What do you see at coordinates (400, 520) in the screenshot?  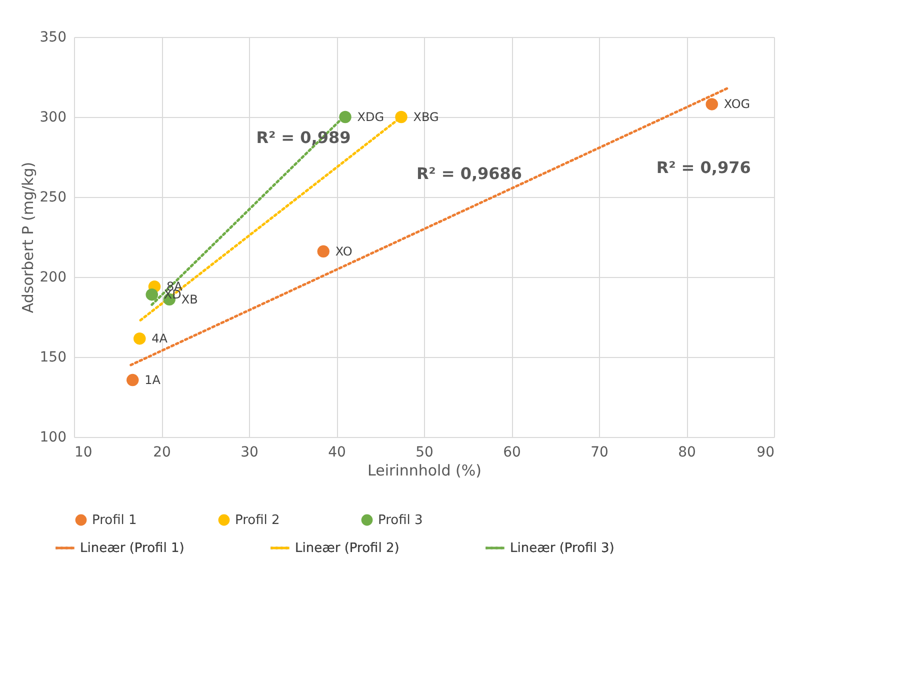 I see `legend-label: Profil 3` at bounding box center [400, 520].